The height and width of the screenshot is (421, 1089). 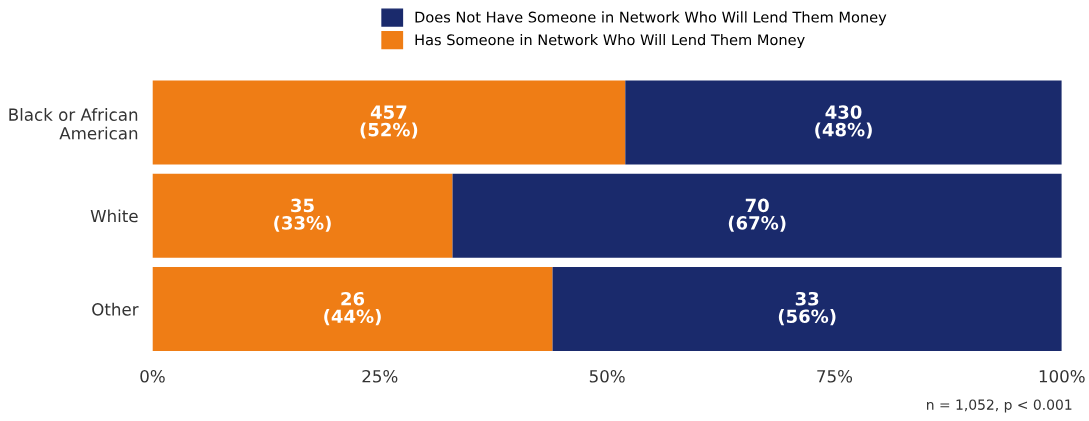 I want to click on data-label: 430 (48%), so click(x=843, y=122).